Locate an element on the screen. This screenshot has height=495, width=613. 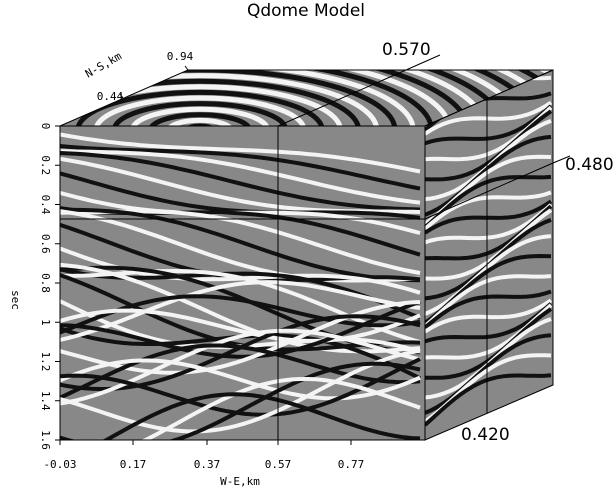
x-tick-label: -0.03 is located at coordinates (59, 464).